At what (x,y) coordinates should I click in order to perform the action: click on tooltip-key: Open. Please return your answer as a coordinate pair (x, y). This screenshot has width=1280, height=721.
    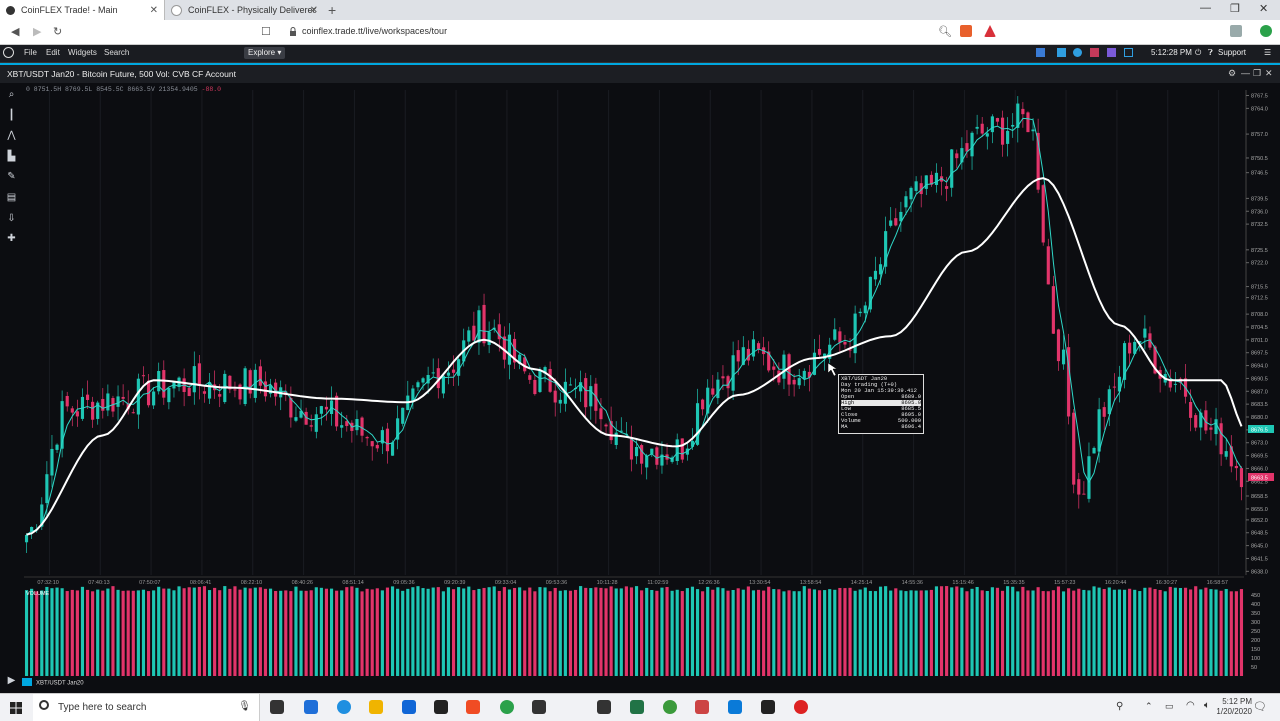
    Looking at the image, I should click on (848, 396).